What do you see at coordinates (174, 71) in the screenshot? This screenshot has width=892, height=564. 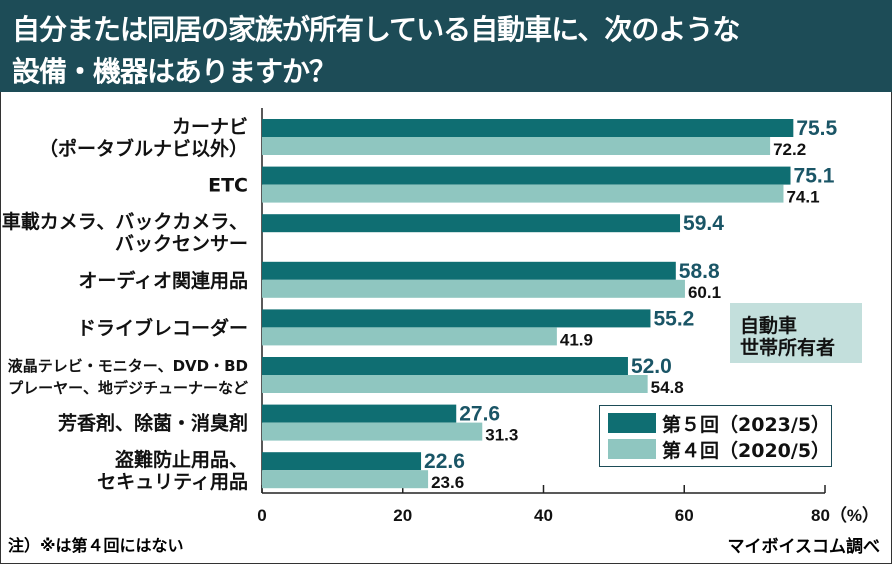 I see `title-line-2: 設備・機器はありますか？` at bounding box center [174, 71].